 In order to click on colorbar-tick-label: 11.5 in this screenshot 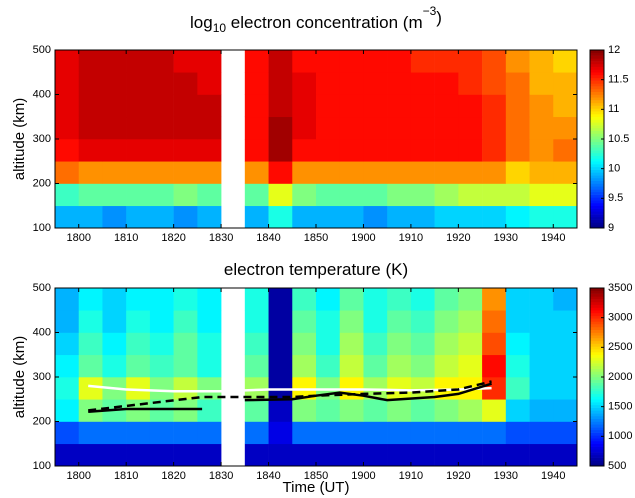, I will do `click(618, 80)`.